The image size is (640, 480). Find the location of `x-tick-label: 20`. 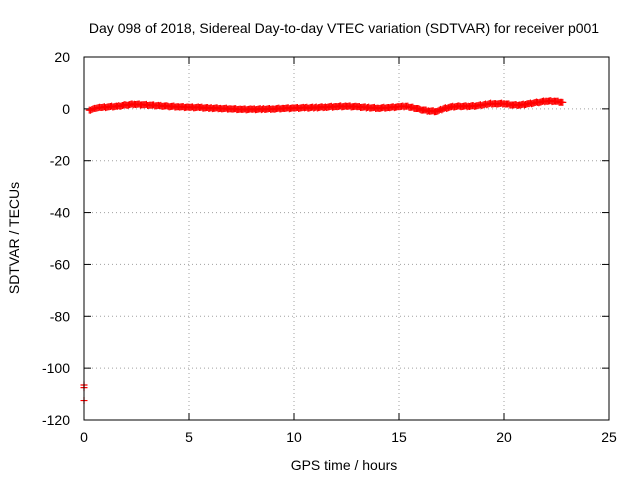

x-tick-label: 20 is located at coordinates (504, 437).